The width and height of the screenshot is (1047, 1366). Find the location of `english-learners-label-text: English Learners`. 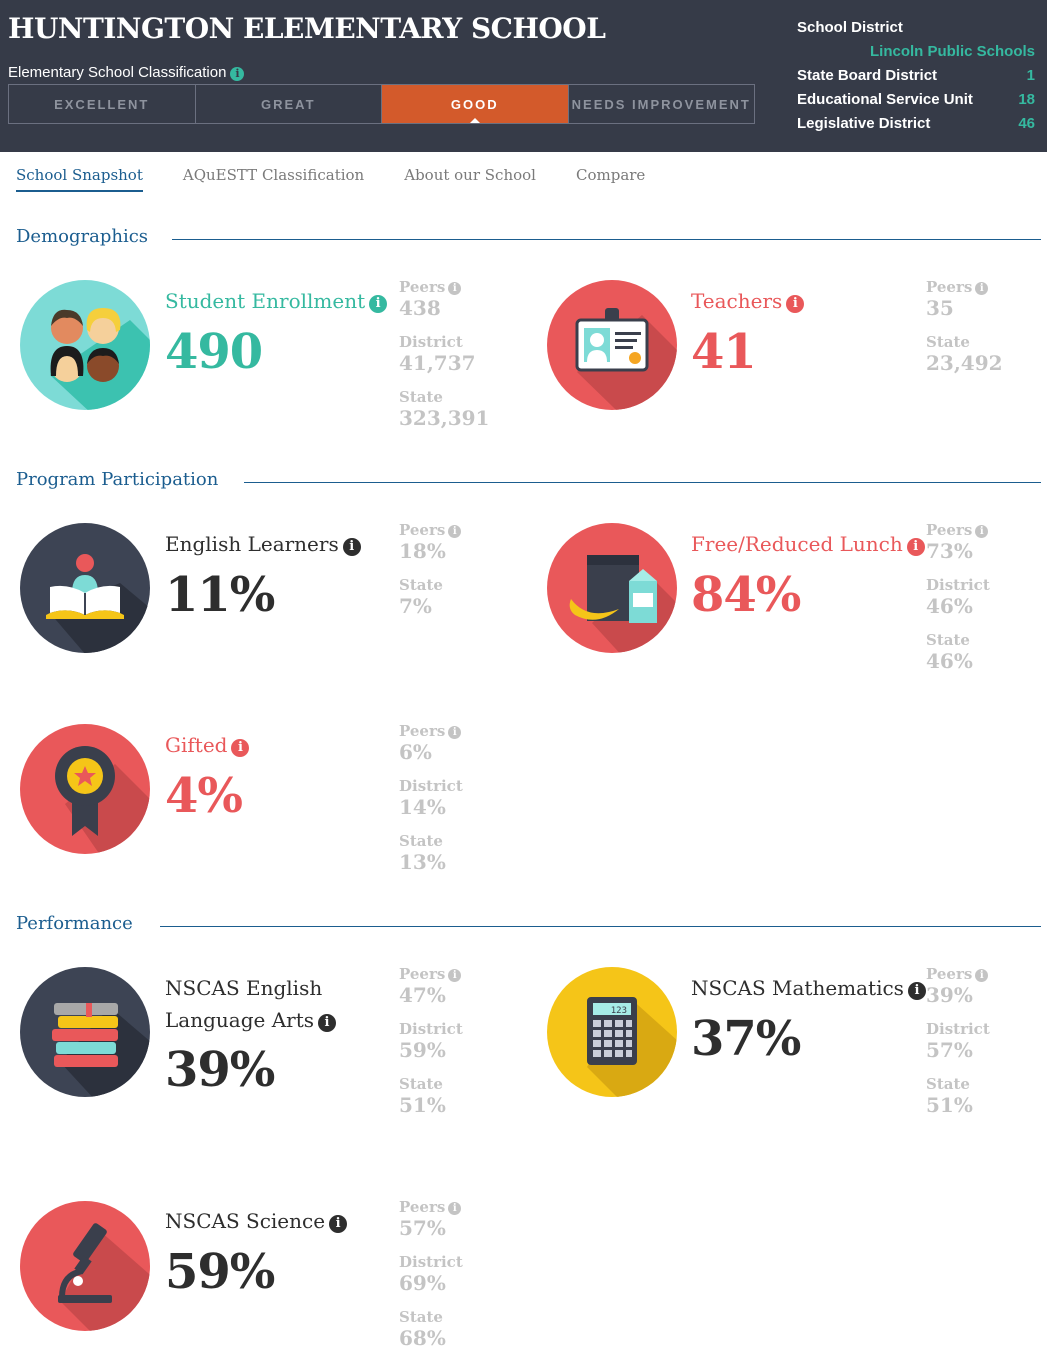

english-learners-label-text: English Learners is located at coordinates (252, 544).